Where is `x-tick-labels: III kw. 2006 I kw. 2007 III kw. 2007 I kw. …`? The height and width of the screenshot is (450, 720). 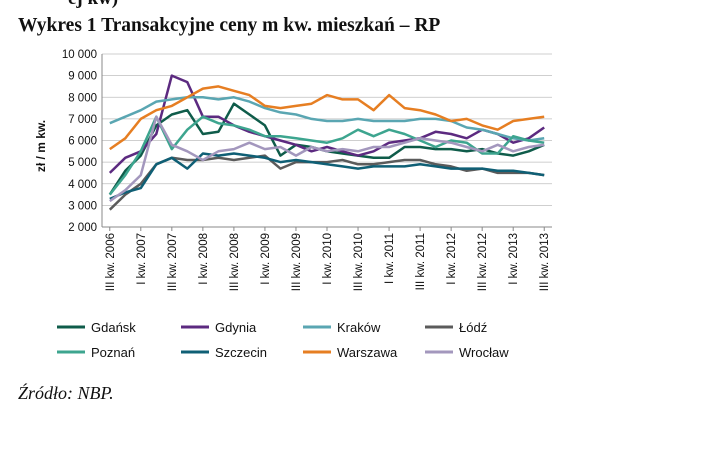
x-tick-labels: III kw. 2006 I kw. 2007 III kw. 2007 I kw. … is located at coordinates (328, 262).